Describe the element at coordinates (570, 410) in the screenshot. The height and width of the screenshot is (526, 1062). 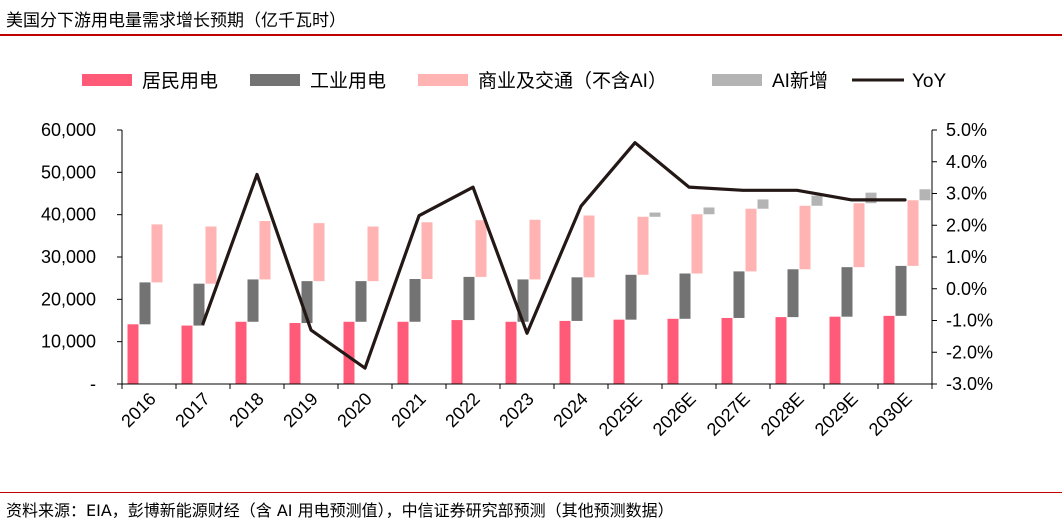
I see `x-tick-label: 2024` at that location.